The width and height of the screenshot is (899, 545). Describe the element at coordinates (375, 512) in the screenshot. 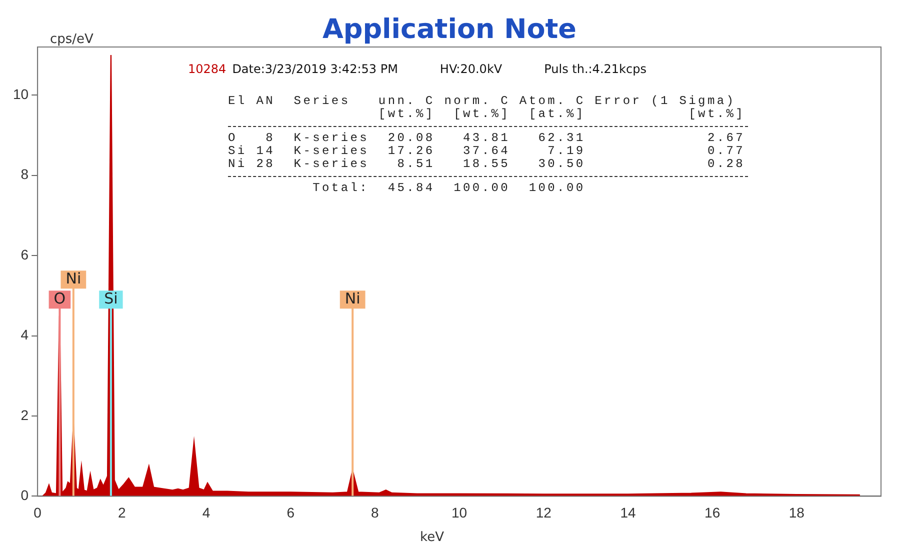

I see `x-tick-label: 8` at that location.